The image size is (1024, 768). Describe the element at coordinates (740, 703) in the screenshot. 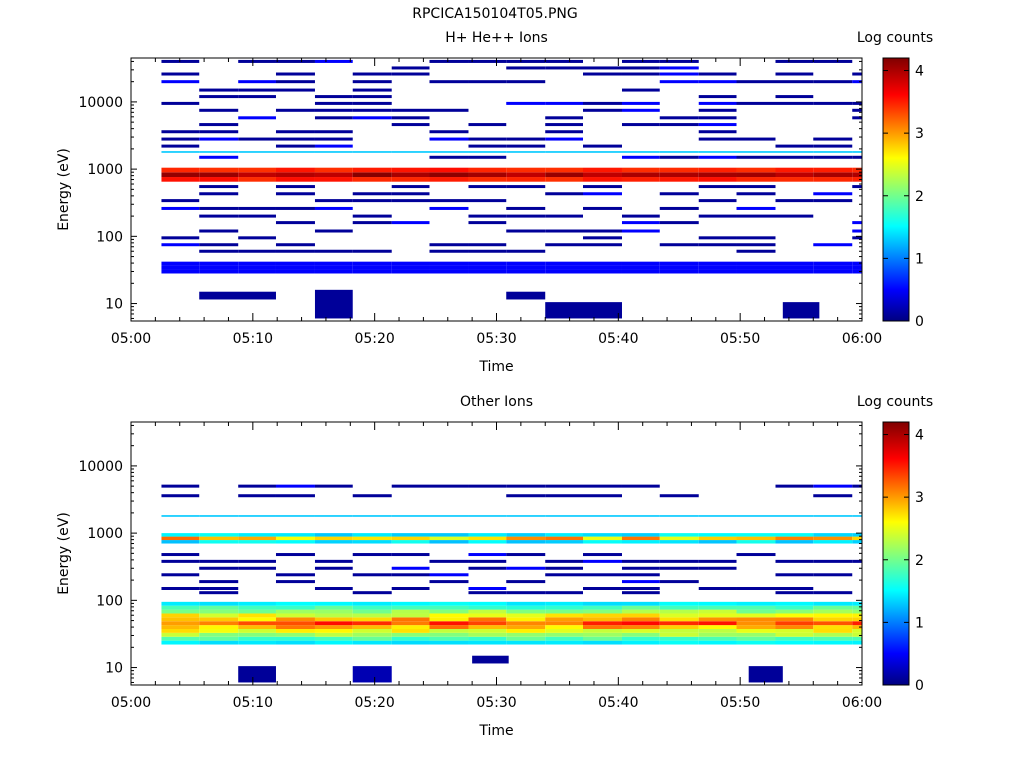

I see `x-tick-label: 05:50` at that location.